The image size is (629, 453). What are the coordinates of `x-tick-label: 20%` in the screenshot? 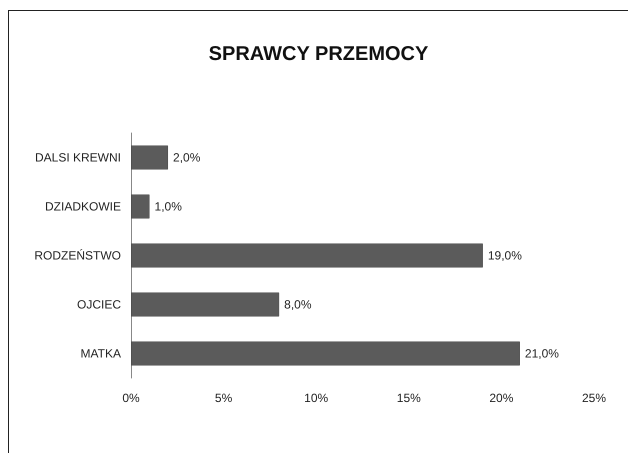 It's located at (501, 398).